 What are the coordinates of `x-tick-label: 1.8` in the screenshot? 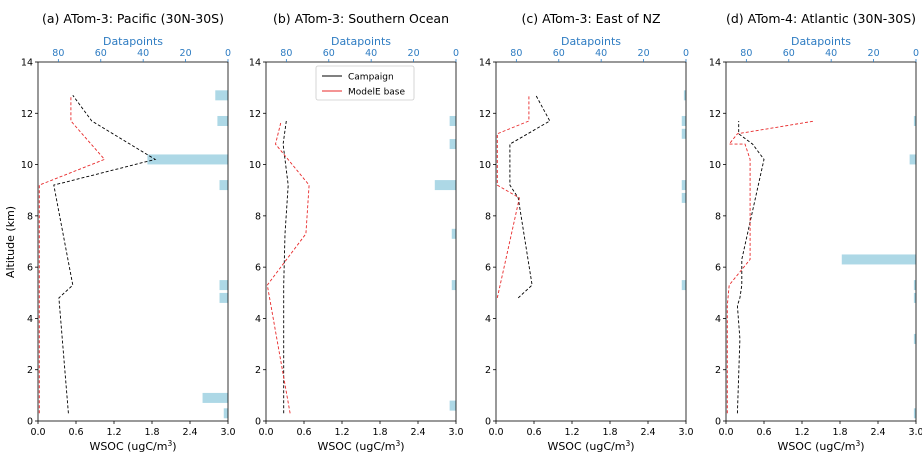 It's located at (151, 432).